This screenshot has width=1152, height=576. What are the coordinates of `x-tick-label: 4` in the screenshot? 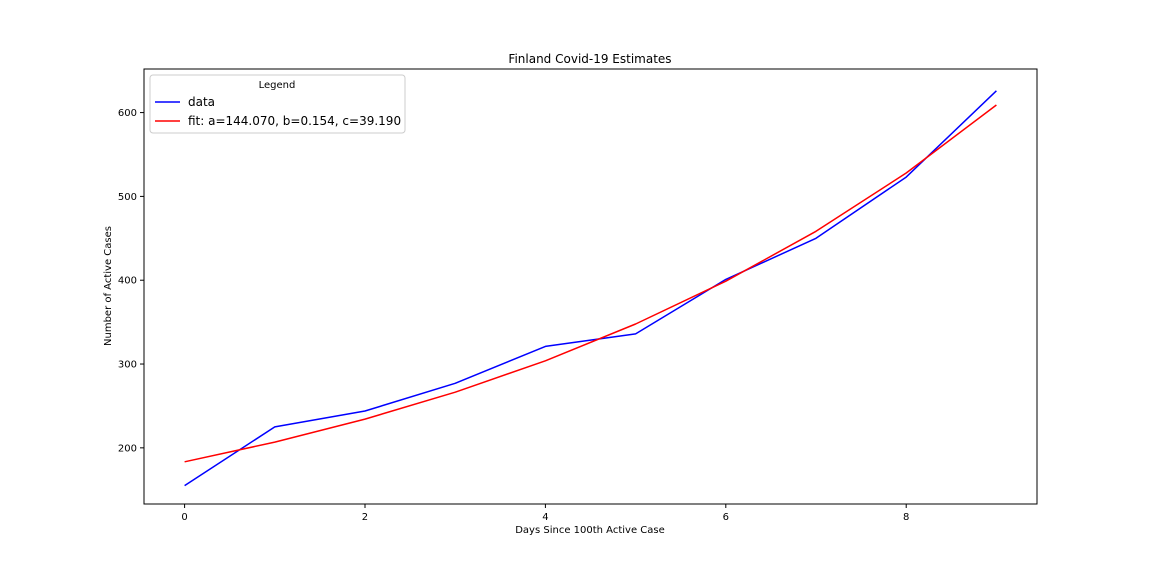 It's located at (545, 517).